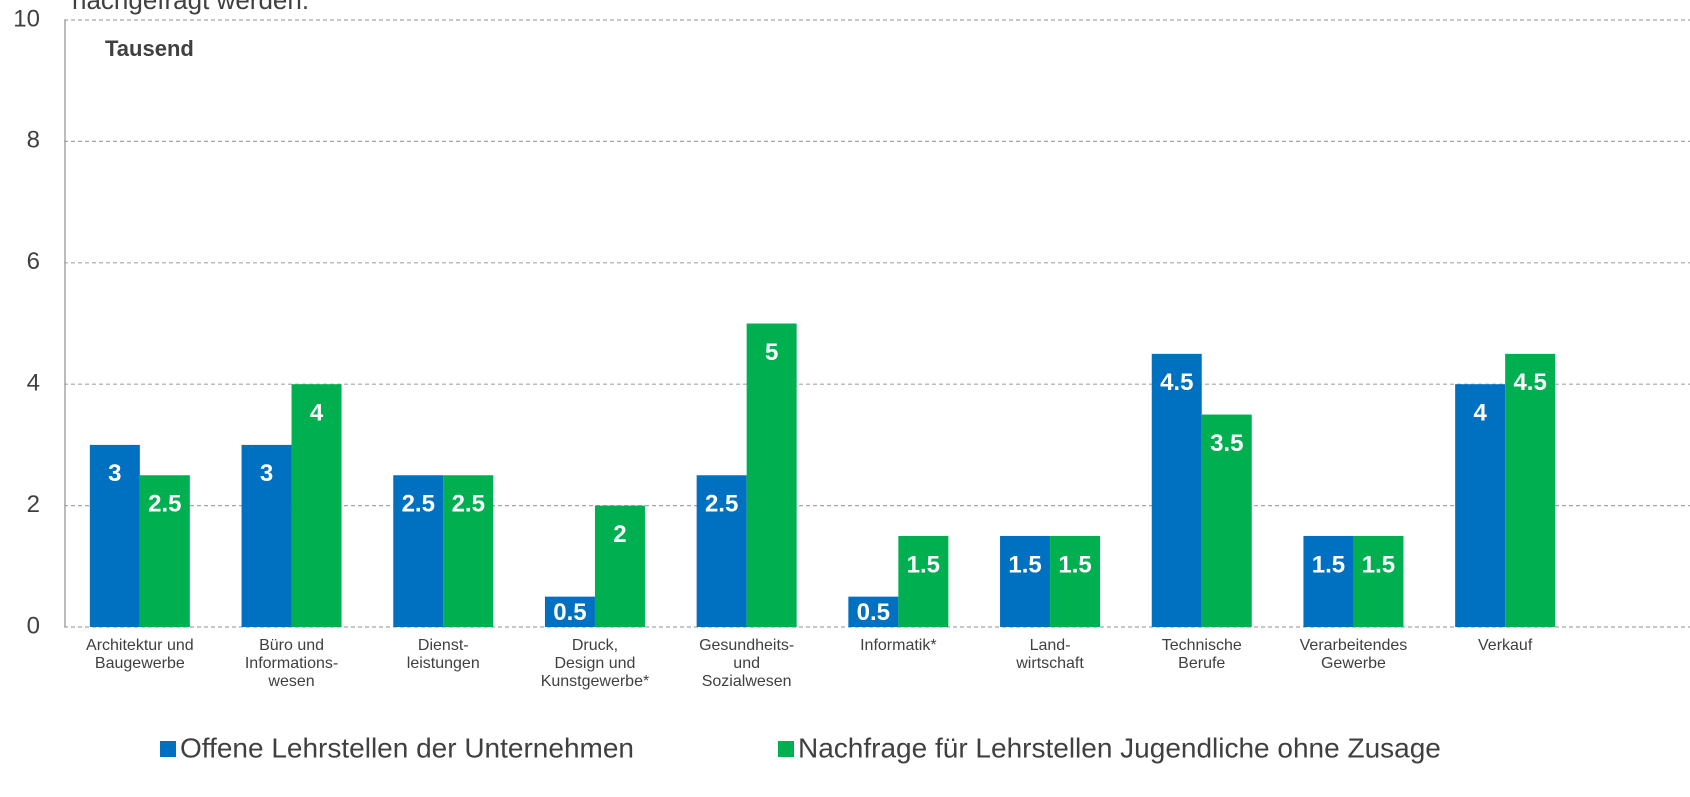 This screenshot has height=797, width=1690. I want to click on x-tick-label: Druck,, so click(595, 645).